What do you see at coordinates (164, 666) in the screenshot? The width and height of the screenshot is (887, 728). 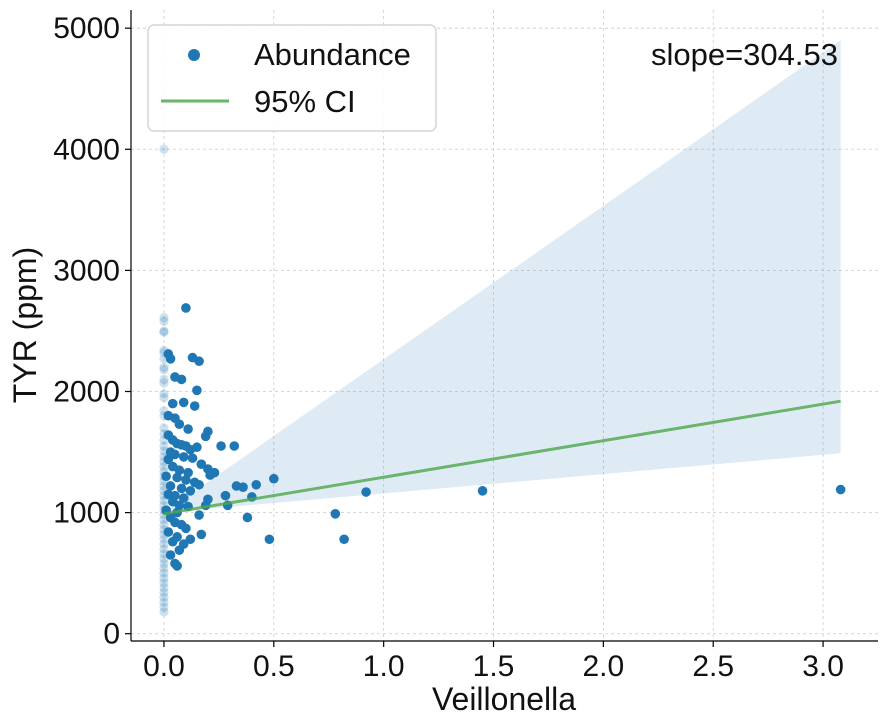 I see `x-tick-label: 0.0` at bounding box center [164, 666].